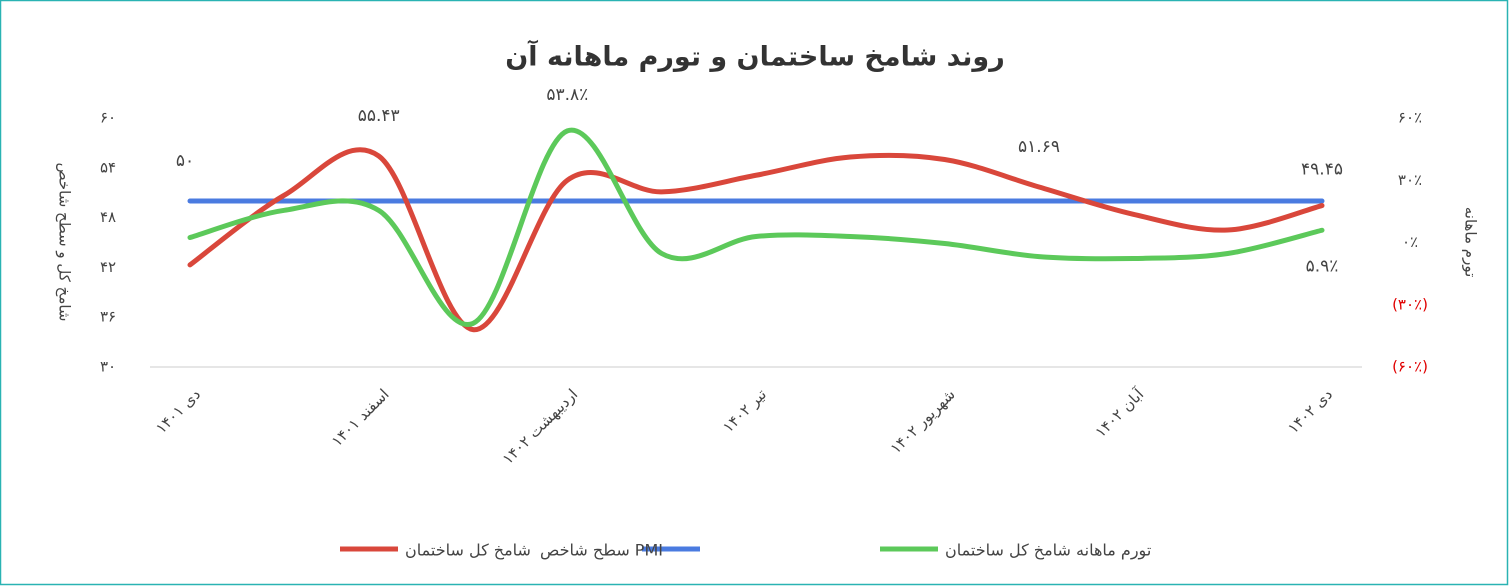 The height and width of the screenshot is (586, 1509). What do you see at coordinates (108, 367) in the screenshot?
I see `y-tick-label: ۳۰` at bounding box center [108, 367].